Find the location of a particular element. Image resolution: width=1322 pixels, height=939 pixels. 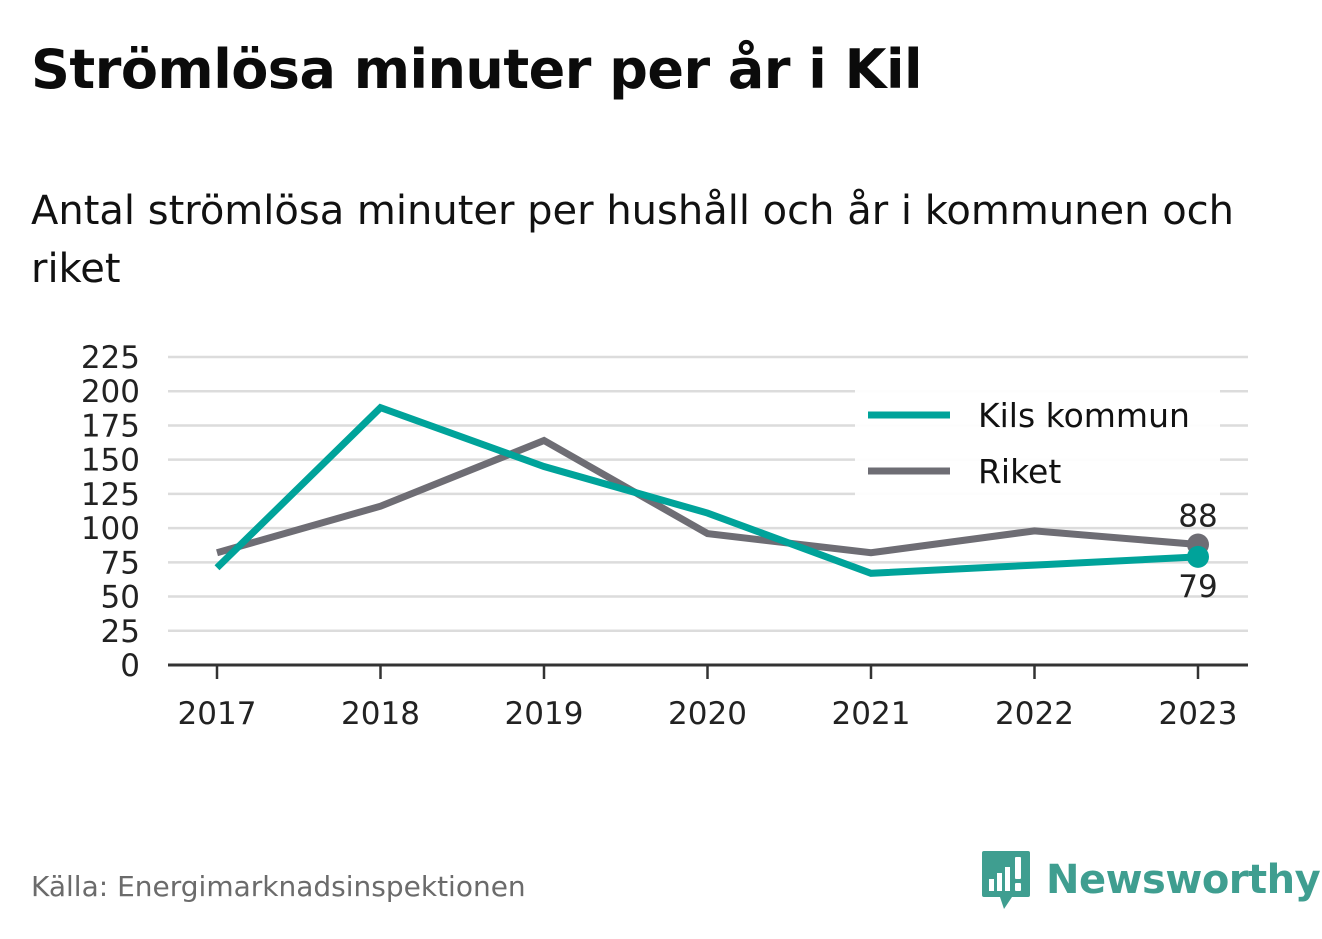

x-axis: 2017 2018 2019 2020 2021 2022 2023 is located at coordinates (708, 697).